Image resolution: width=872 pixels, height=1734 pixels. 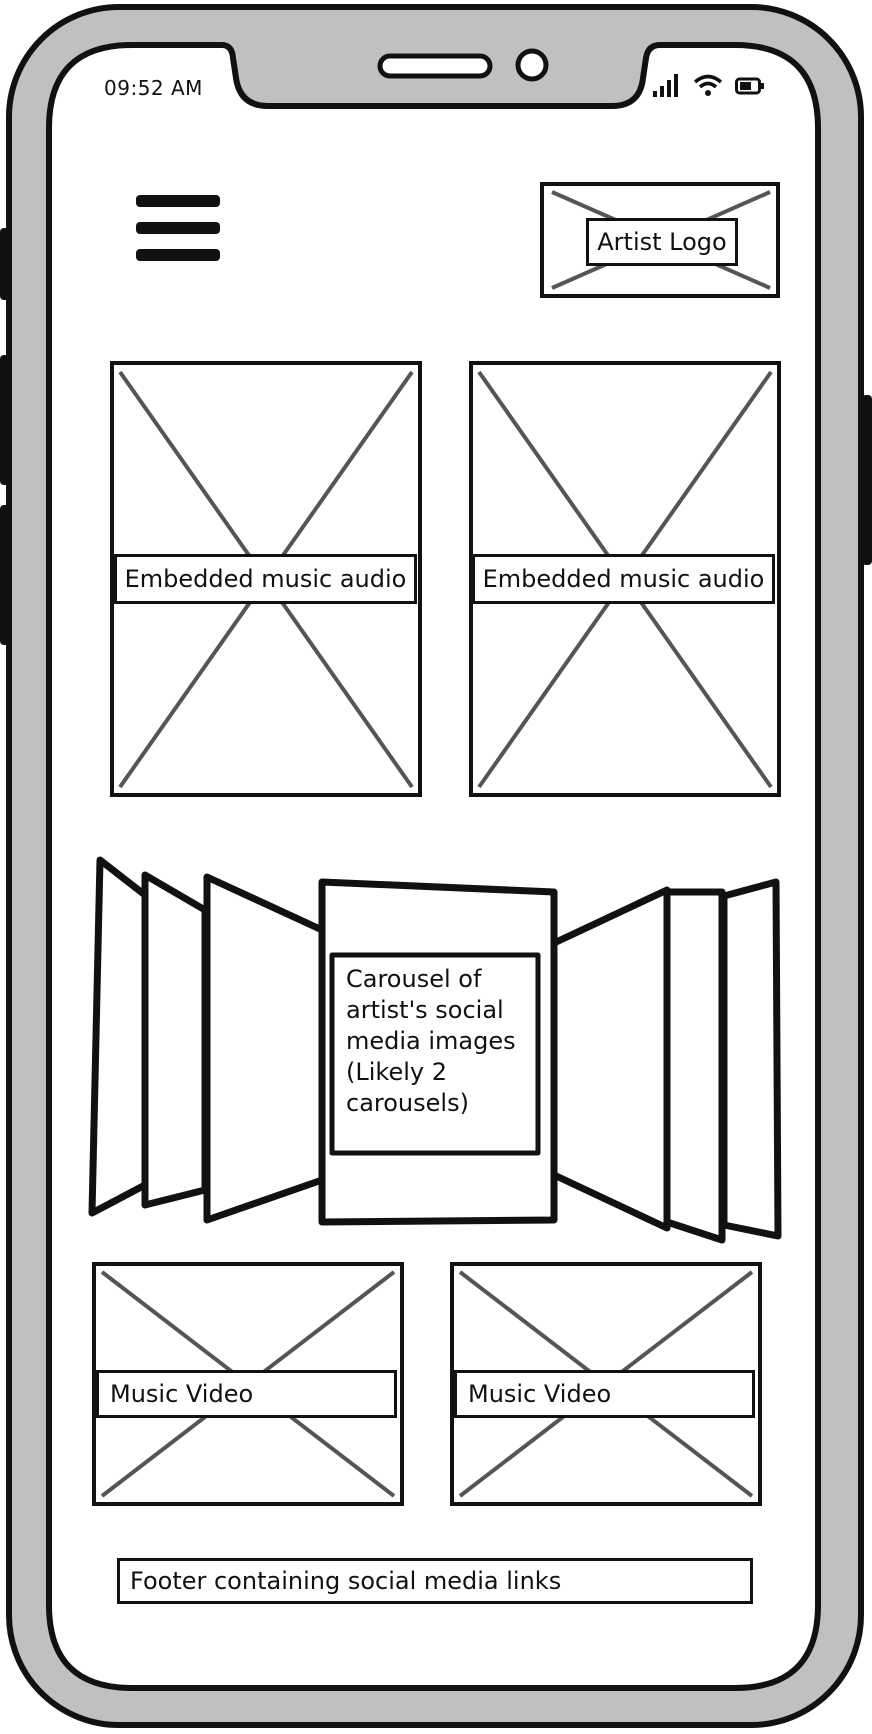 What do you see at coordinates (435, 1581) in the screenshot?
I see `footer: Footer containing social media links` at bounding box center [435, 1581].